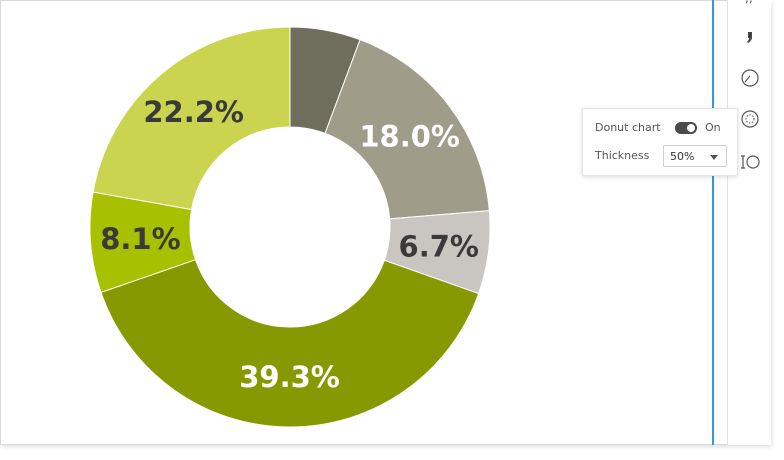 The height and width of the screenshot is (460, 784). Describe the element at coordinates (750, 37) in the screenshot. I see `quote-icon` at that location.